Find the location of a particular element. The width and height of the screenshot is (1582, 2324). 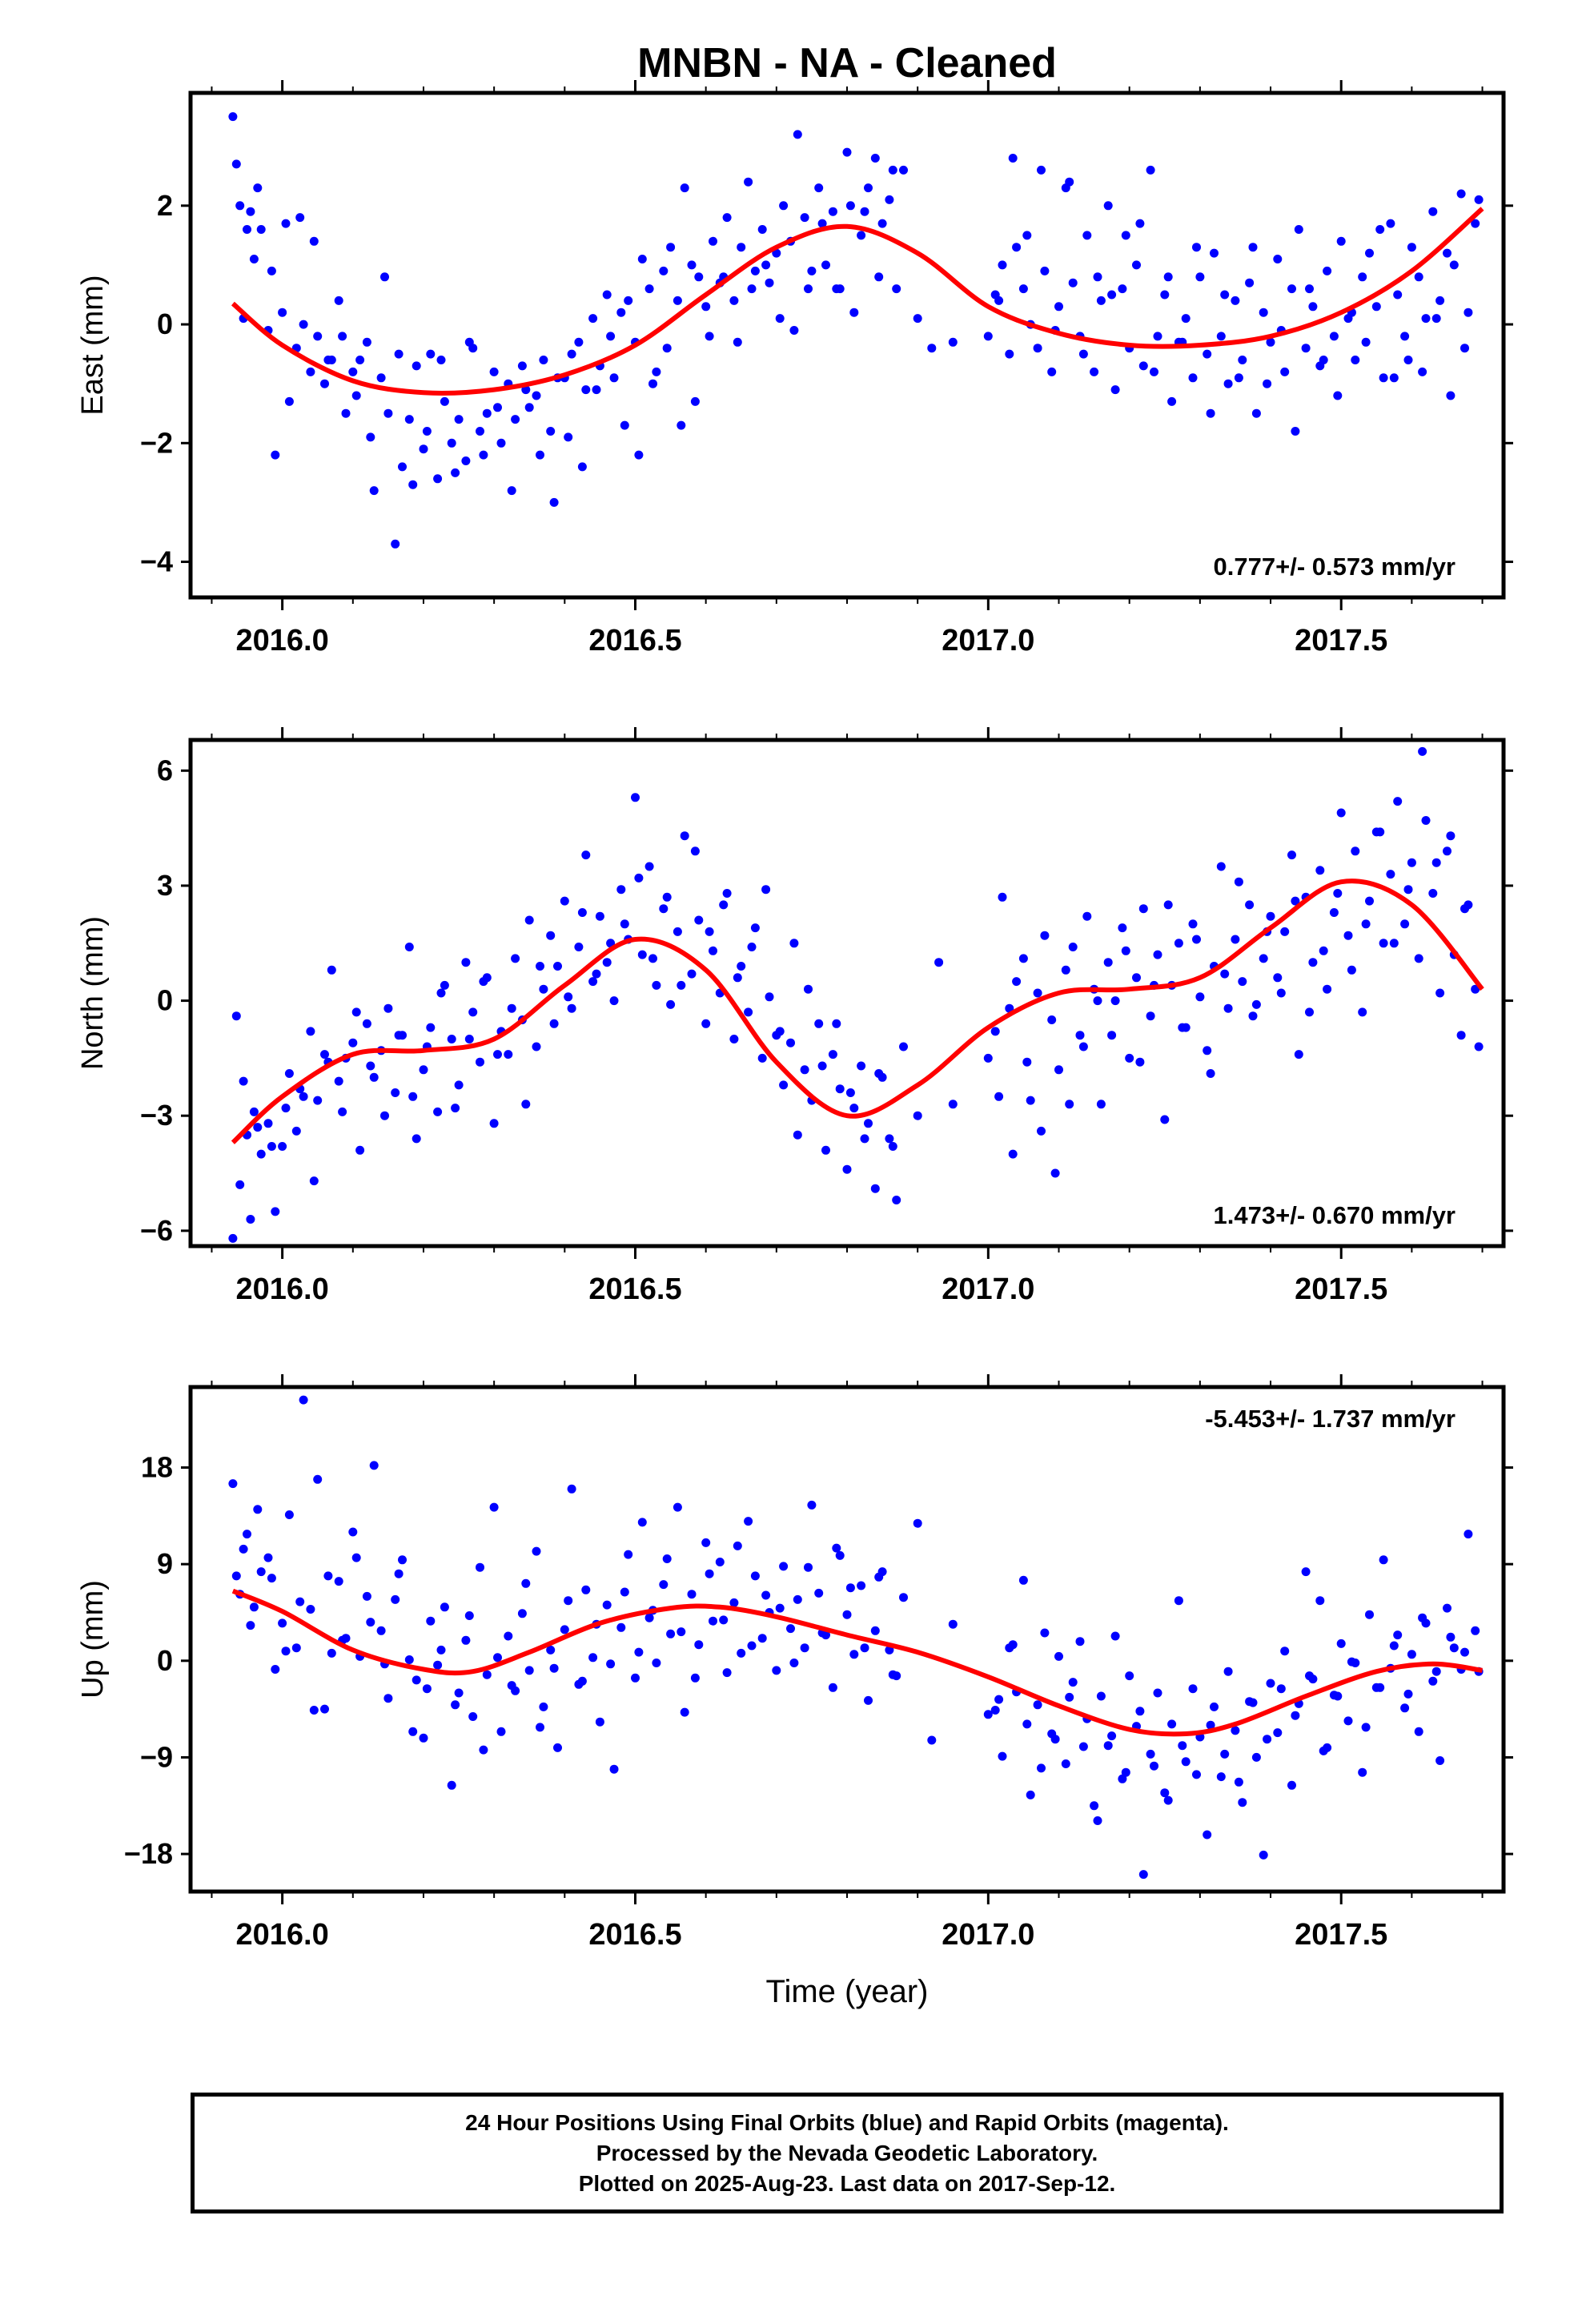

east-ylabel: East (mm) is located at coordinates (93, 345).